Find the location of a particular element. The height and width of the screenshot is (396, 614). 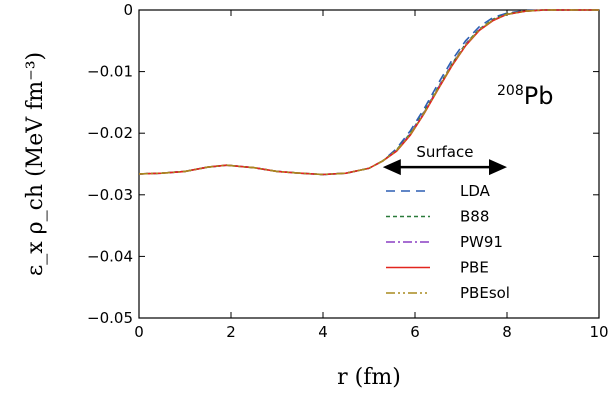

legend-label-pbe: PBE is located at coordinates (474, 268).